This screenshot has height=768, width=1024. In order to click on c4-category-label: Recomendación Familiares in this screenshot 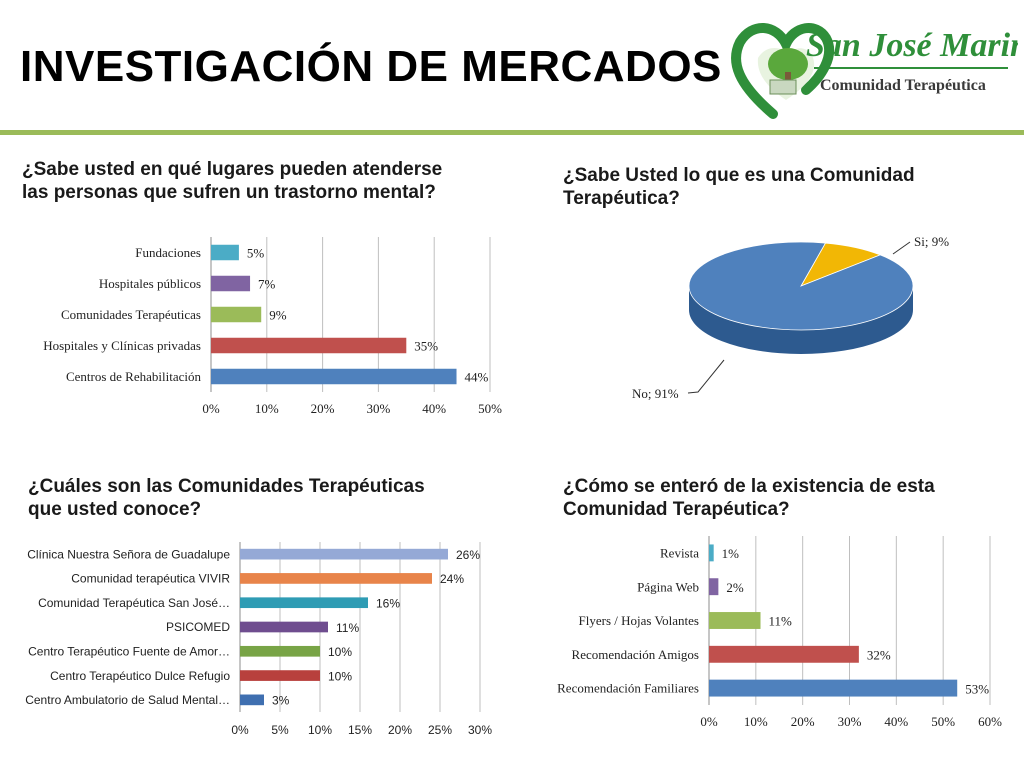, I will do `click(628, 688)`.